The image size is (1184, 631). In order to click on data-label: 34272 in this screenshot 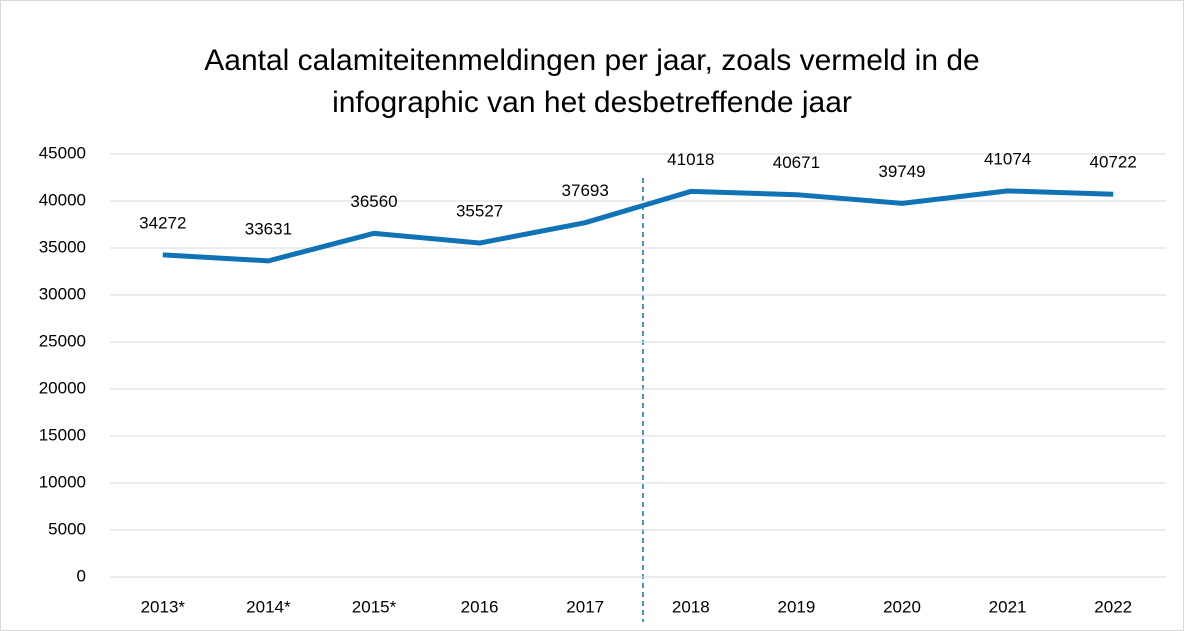, I will do `click(162, 222)`.